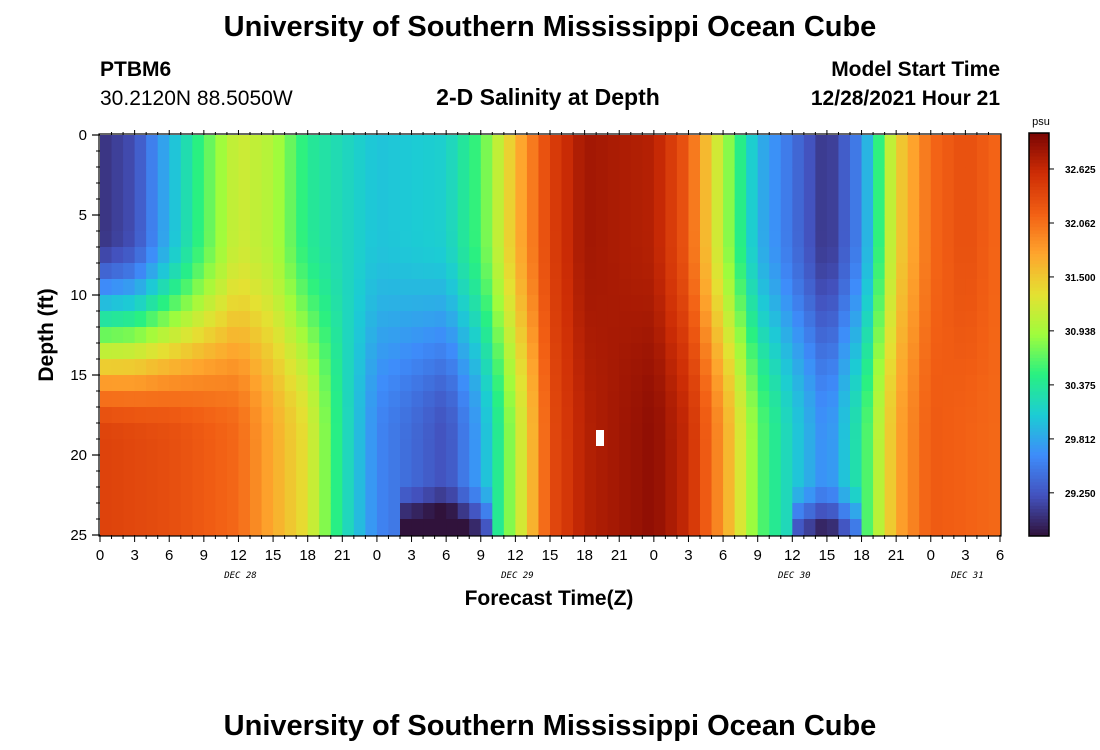 Image resolution: width=1100 pixels, height=750 pixels. Describe the element at coordinates (1080, 332) in the screenshot. I see `colorbar-tick-label: 30.938` at that location.